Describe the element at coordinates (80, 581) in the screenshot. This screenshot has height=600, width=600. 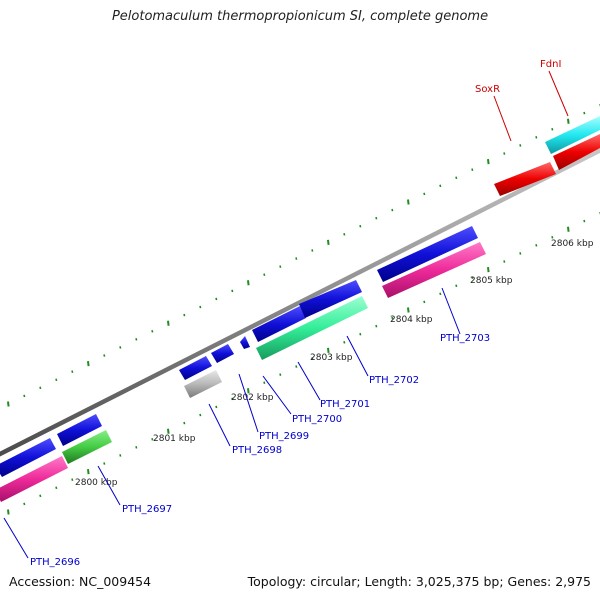
I see `accession-label: Accession: NC_009454` at that location.